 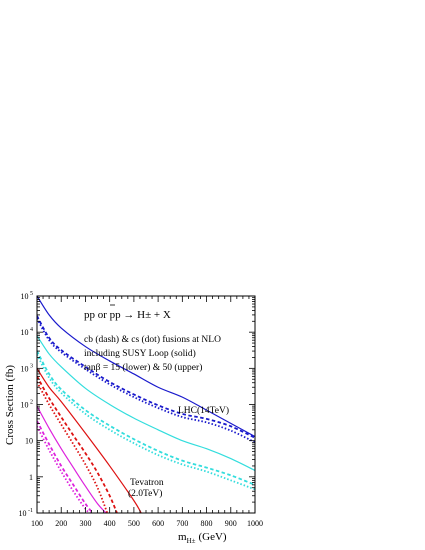 I want to click on y-tick-label: 10 4, so click(x=27, y=332).